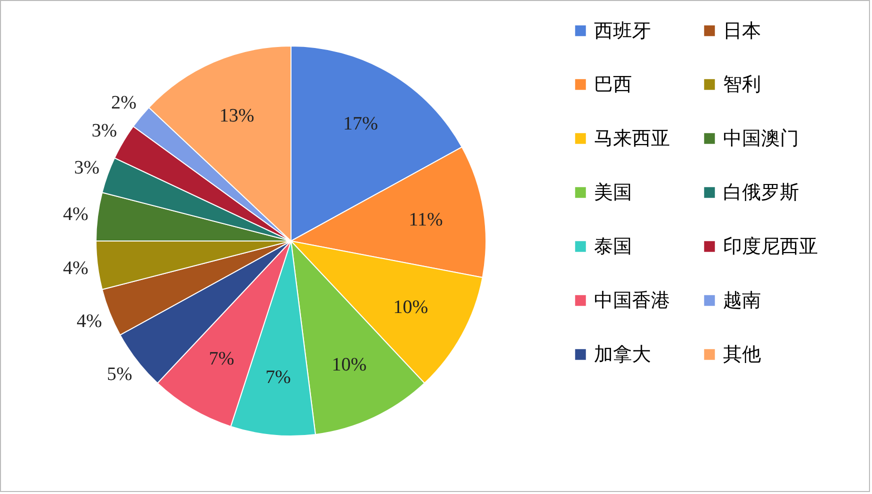 This screenshot has height=494, width=872. Describe the element at coordinates (622, 355) in the screenshot. I see `legend-label: 加拿大` at that location.